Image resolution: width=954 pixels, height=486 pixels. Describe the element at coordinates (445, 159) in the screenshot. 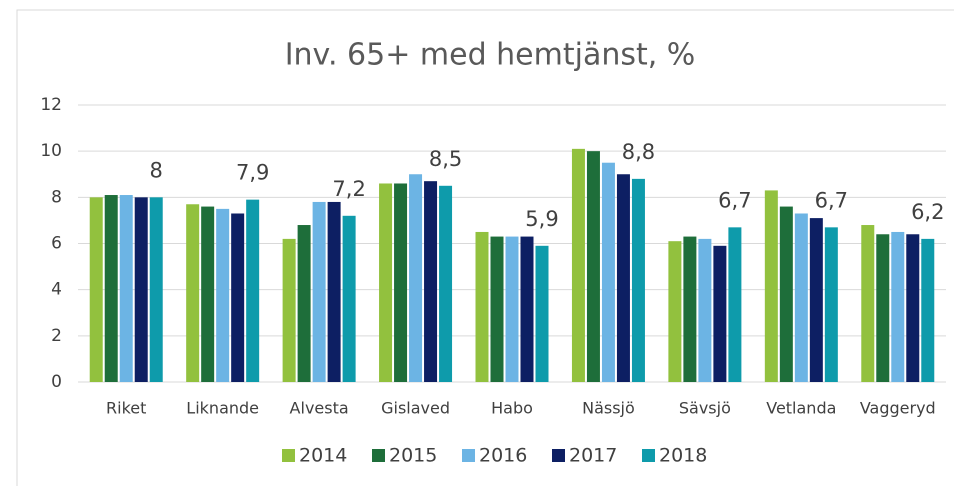

I see `data-label: 8,5` at that location.